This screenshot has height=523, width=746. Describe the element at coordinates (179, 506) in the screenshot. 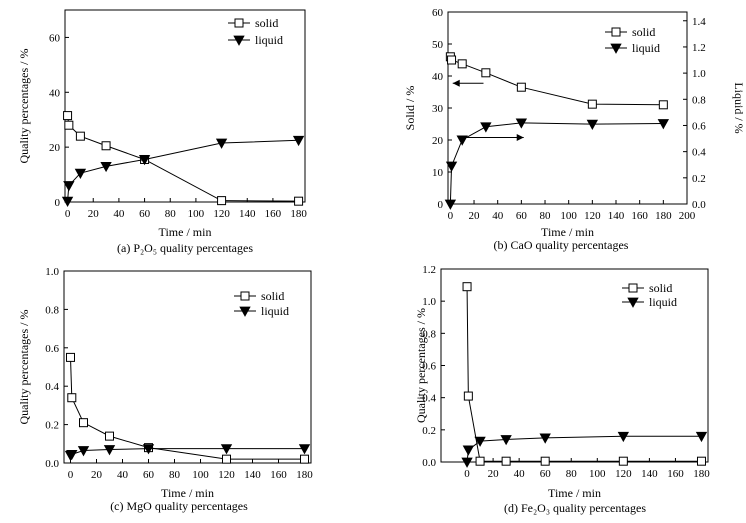

I see `chart-caption: (c) MgO quality percentages` at that location.